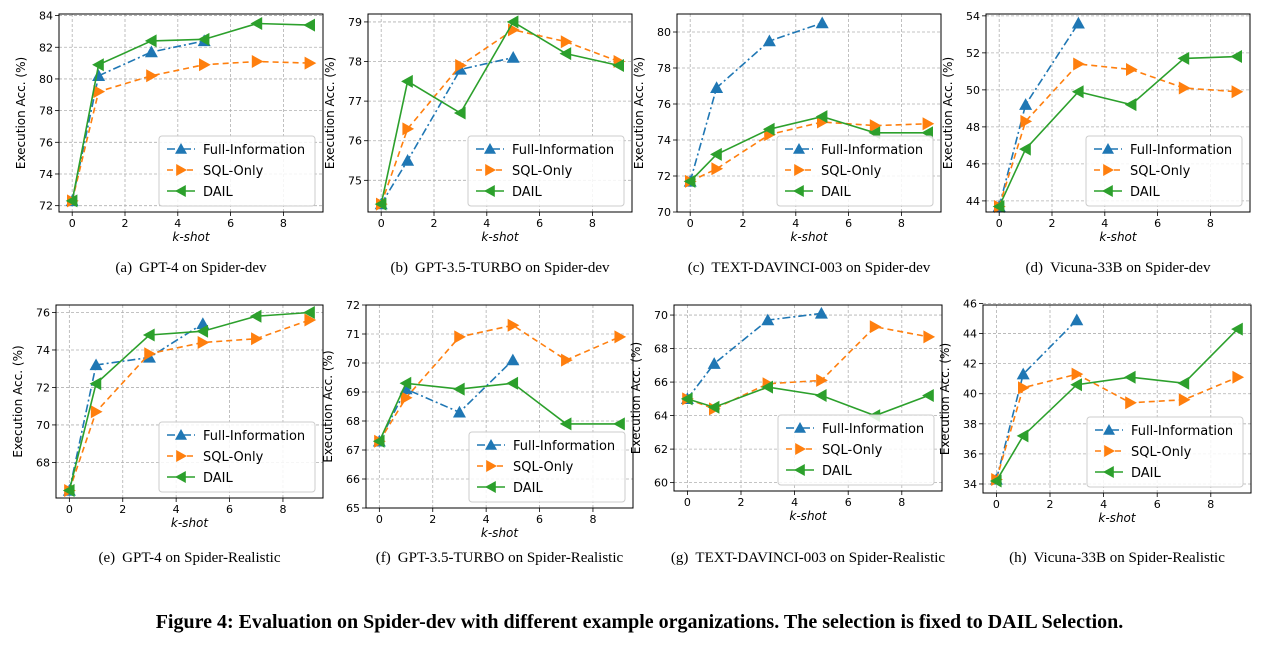  I want to click on subplot-caption-letter: (h), so click(1018, 558).